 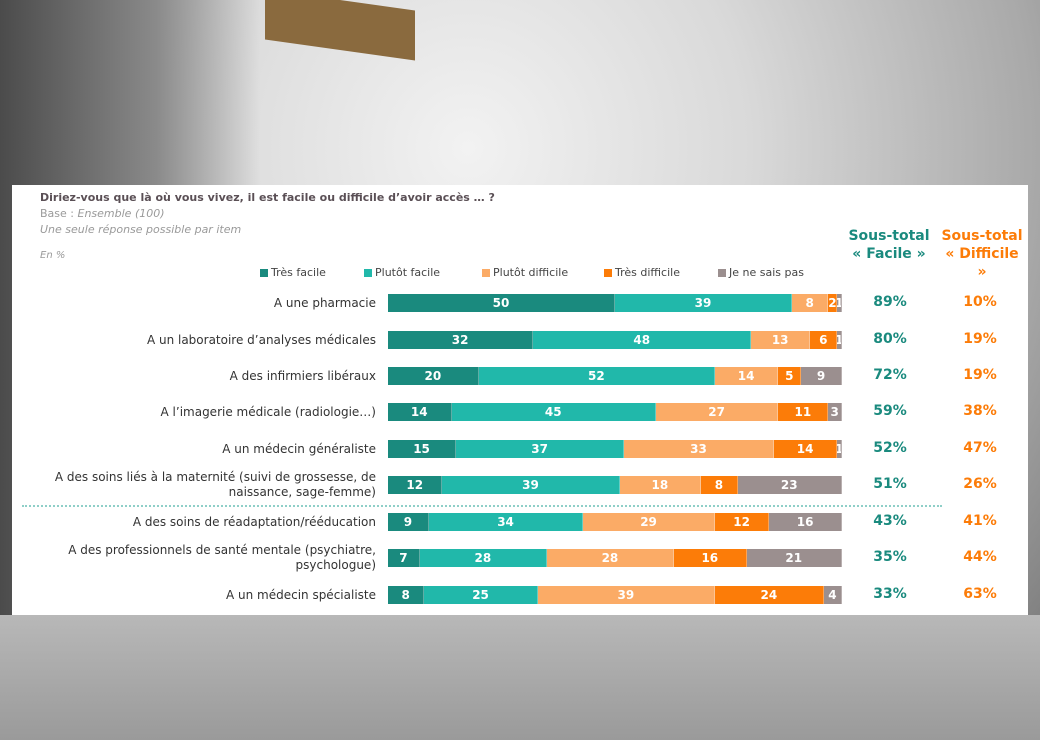 I want to click on unit-text: En %, so click(x=53, y=255).